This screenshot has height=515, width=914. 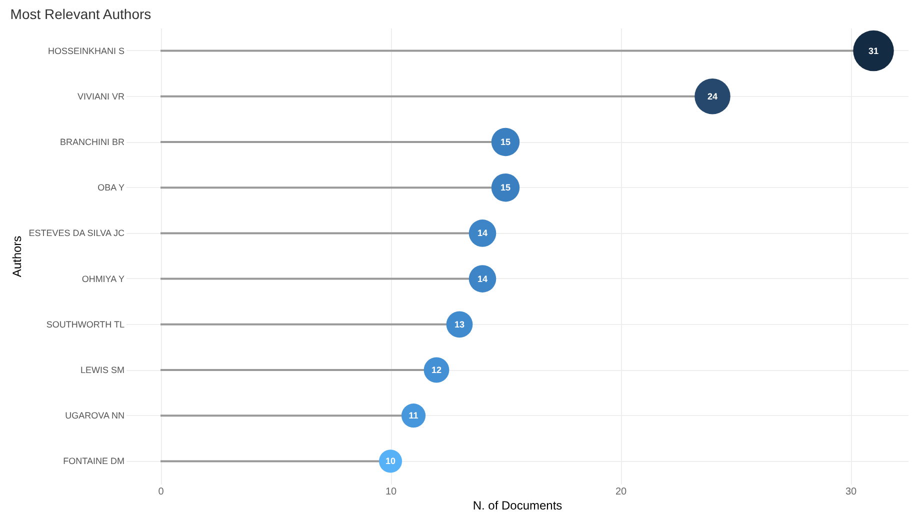 What do you see at coordinates (103, 279) in the screenshot?
I see `y-tick-label: OHMIYA Y` at bounding box center [103, 279].